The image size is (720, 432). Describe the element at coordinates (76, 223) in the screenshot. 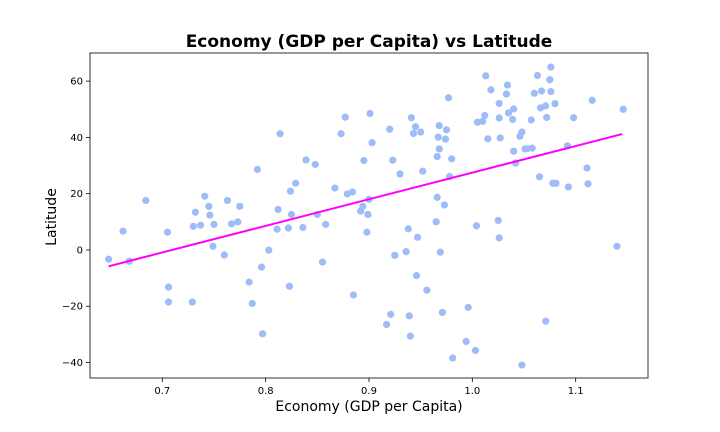

I see `y-axis: −40 −20 0 20 40 60` at that location.